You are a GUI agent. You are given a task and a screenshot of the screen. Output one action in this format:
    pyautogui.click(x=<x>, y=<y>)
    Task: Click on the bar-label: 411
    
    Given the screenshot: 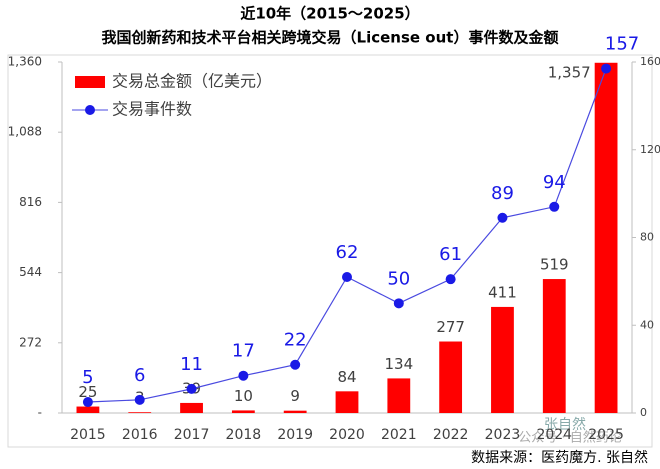 What is the action you would take?
    pyautogui.click(x=502, y=292)
    